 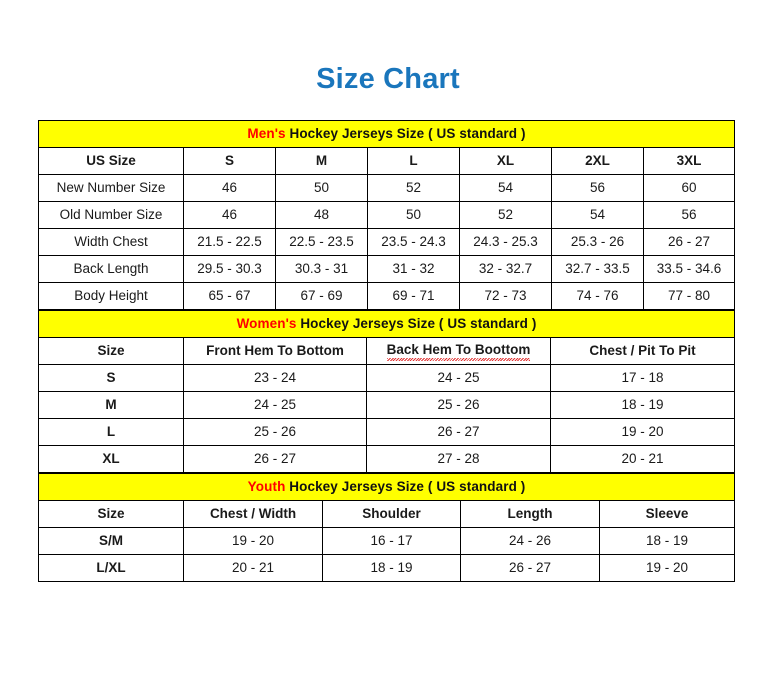 I want to click on womens-col-0: Size, so click(x=111, y=351).